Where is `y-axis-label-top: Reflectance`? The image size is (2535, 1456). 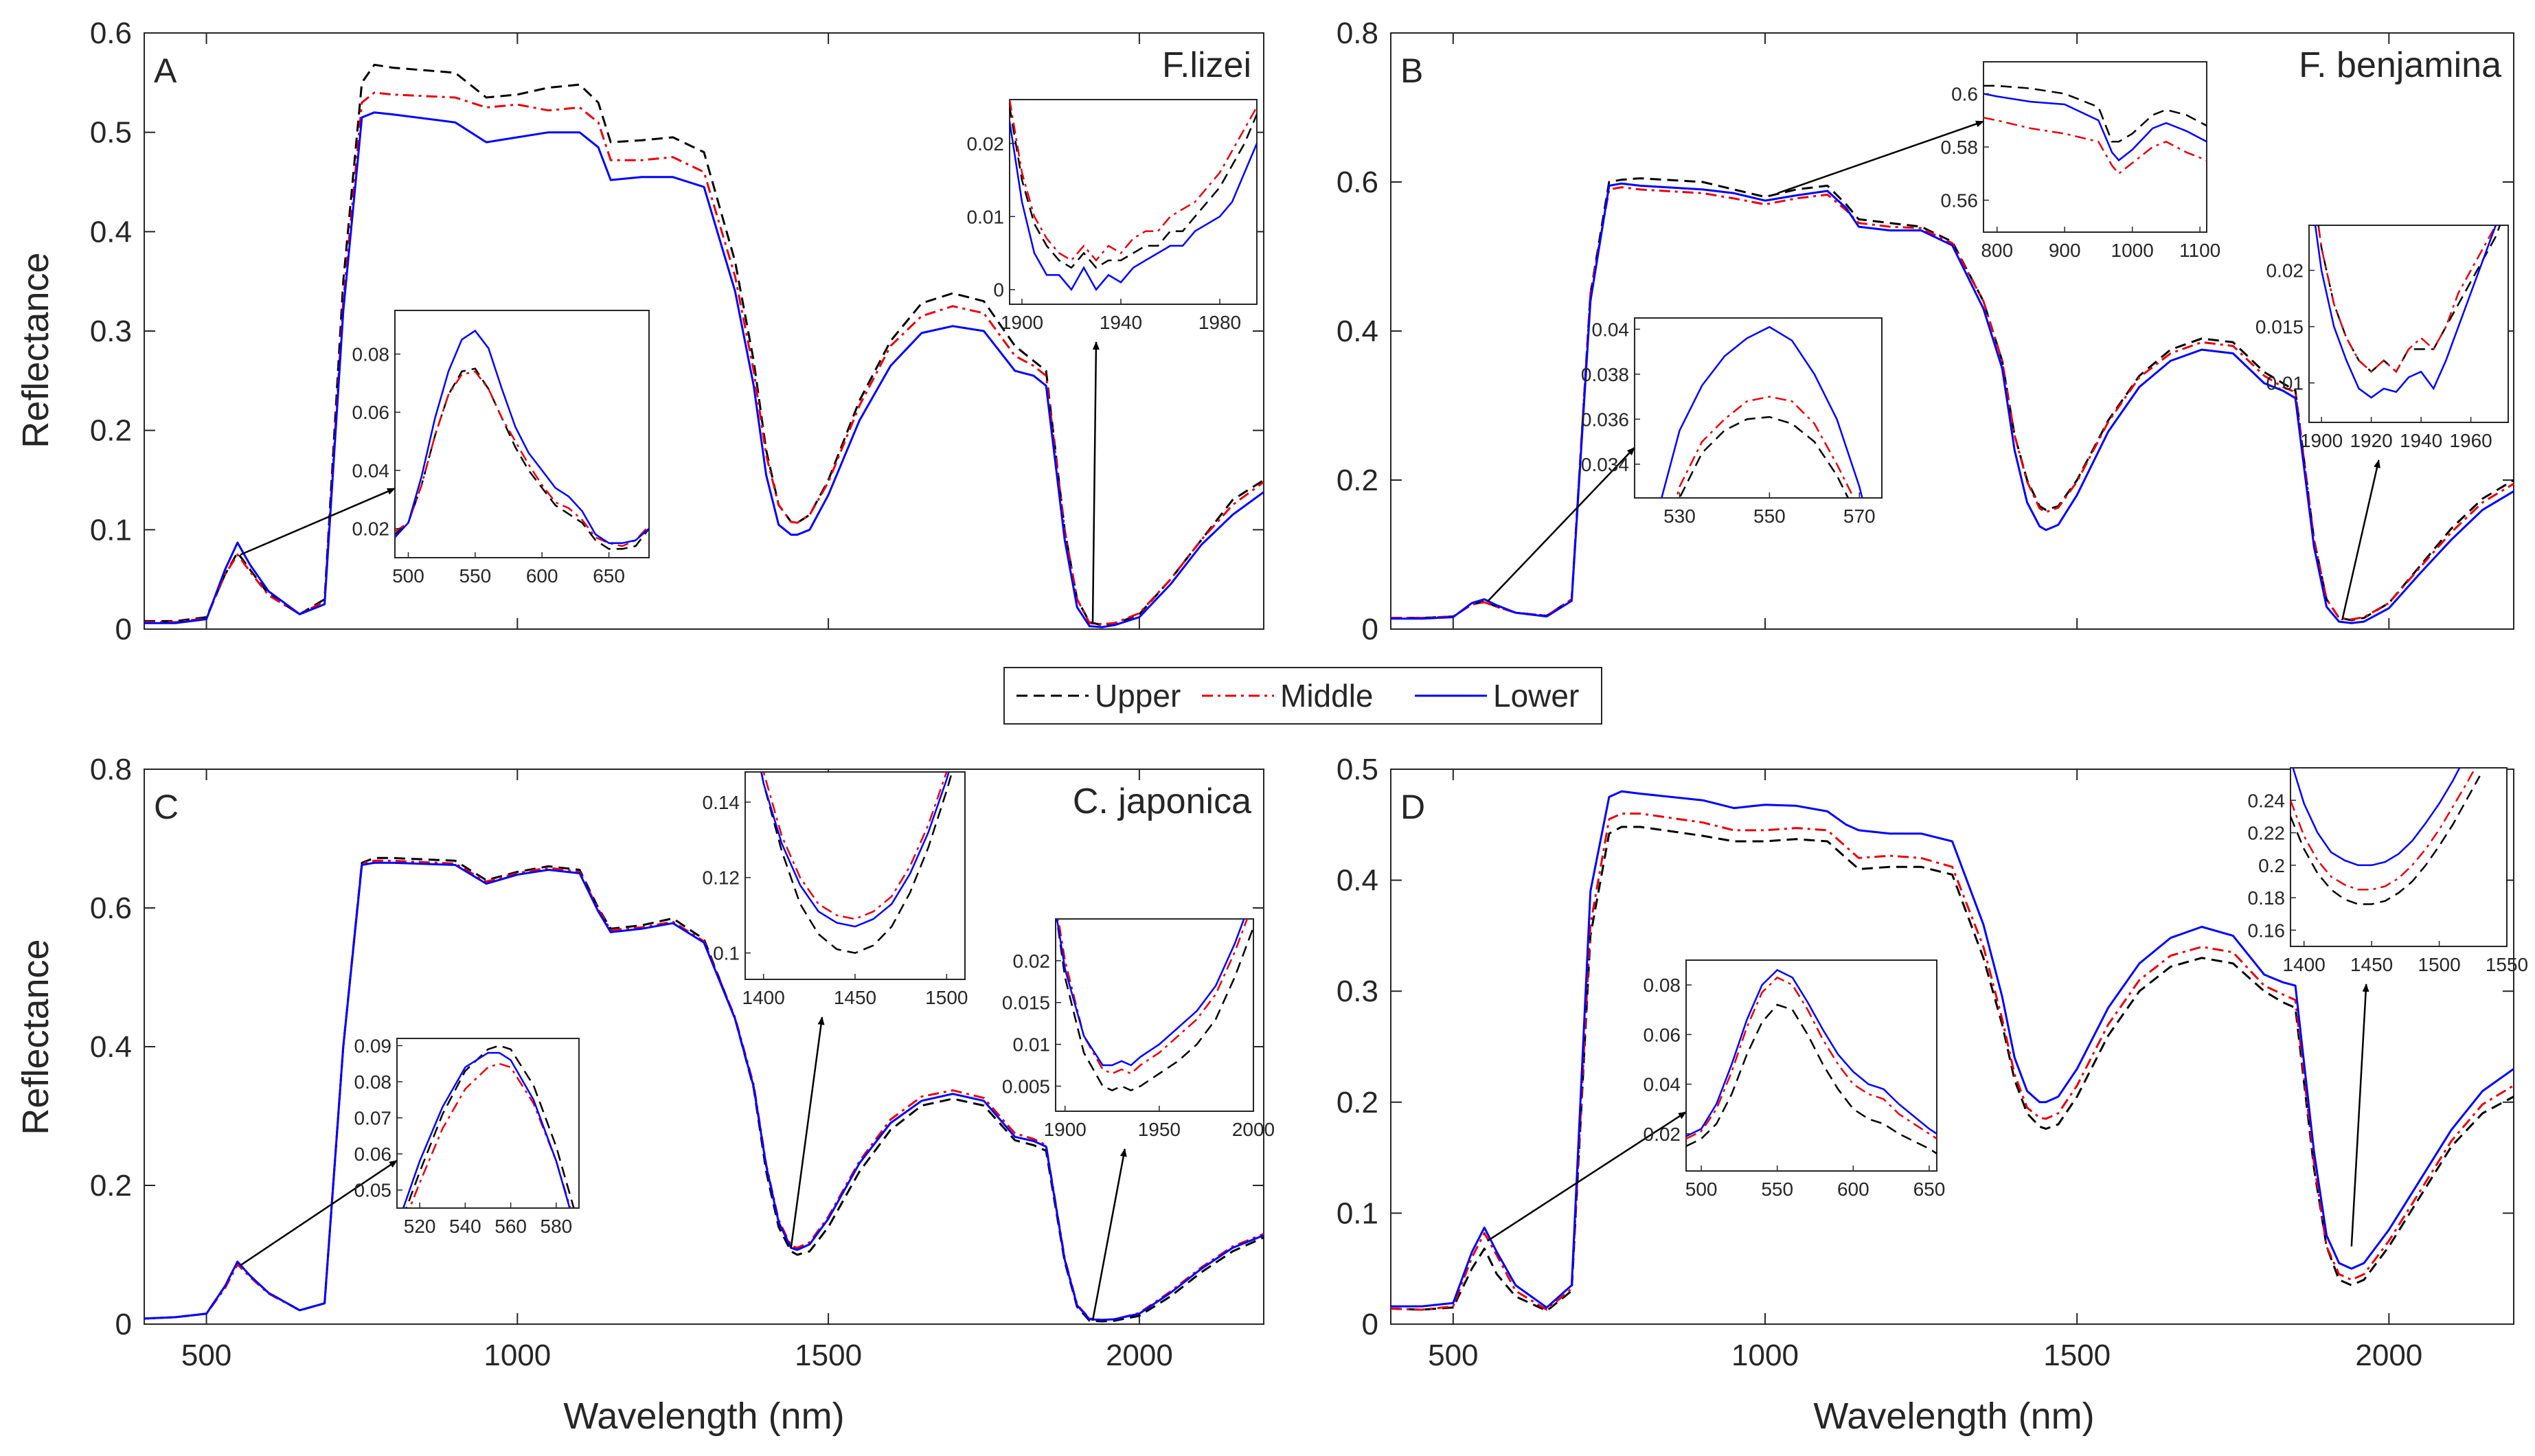 y-axis-label-top: Reflectance is located at coordinates (36, 350).